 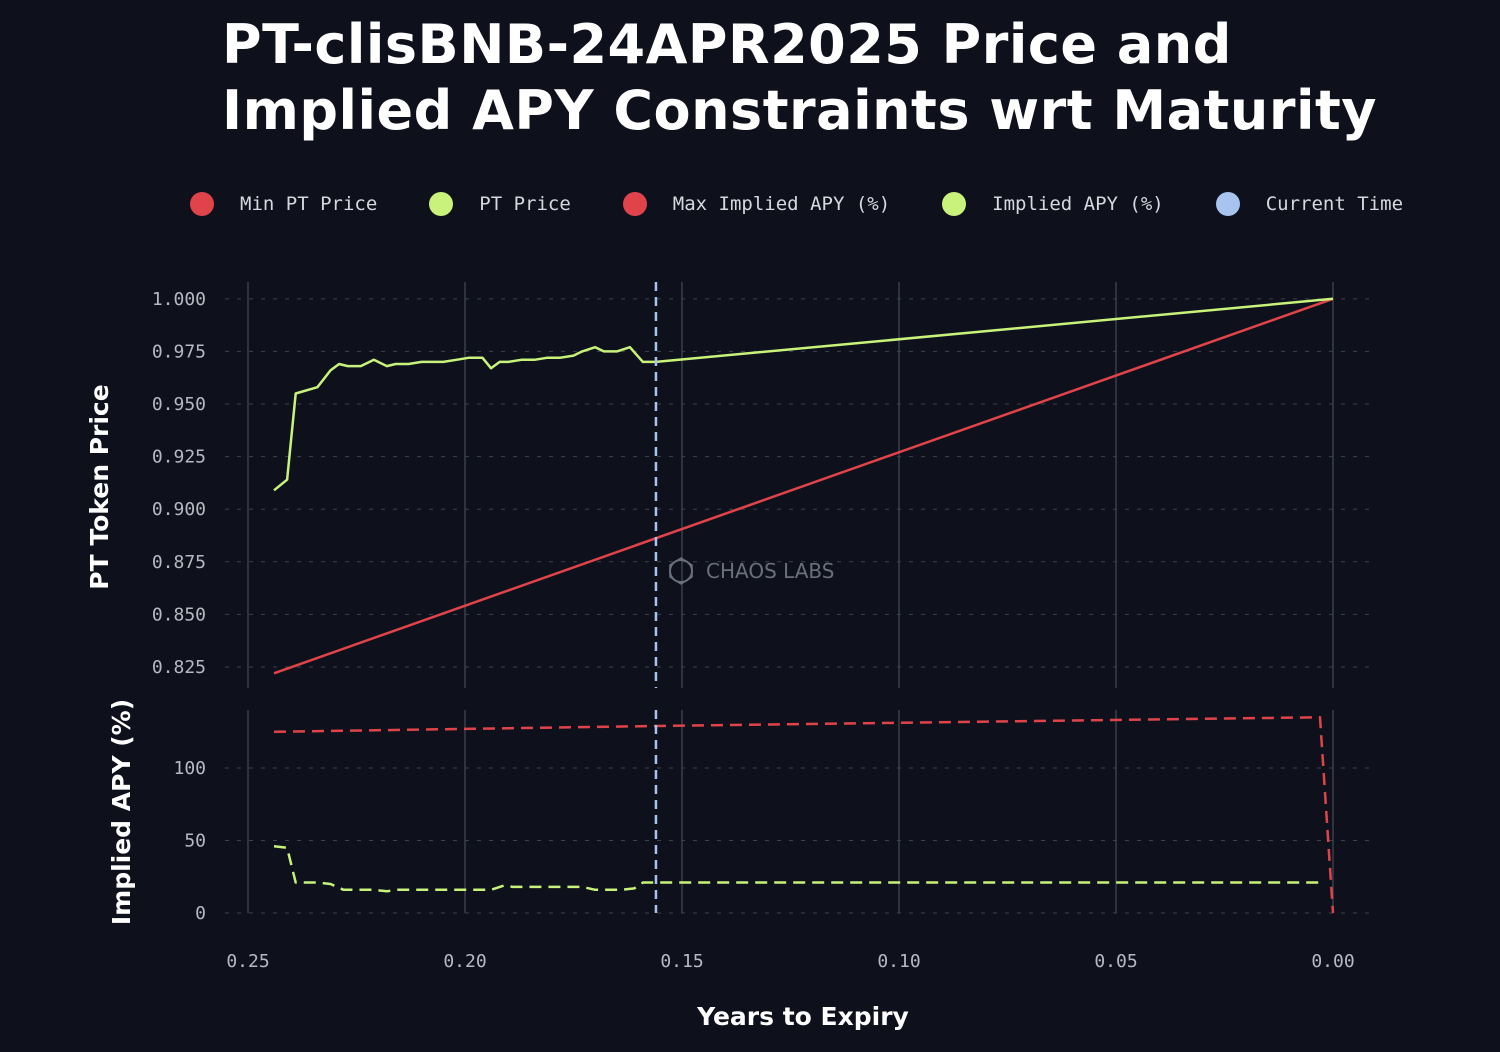 What do you see at coordinates (247, 961) in the screenshot?
I see `x-tick-label: 0.25` at bounding box center [247, 961].